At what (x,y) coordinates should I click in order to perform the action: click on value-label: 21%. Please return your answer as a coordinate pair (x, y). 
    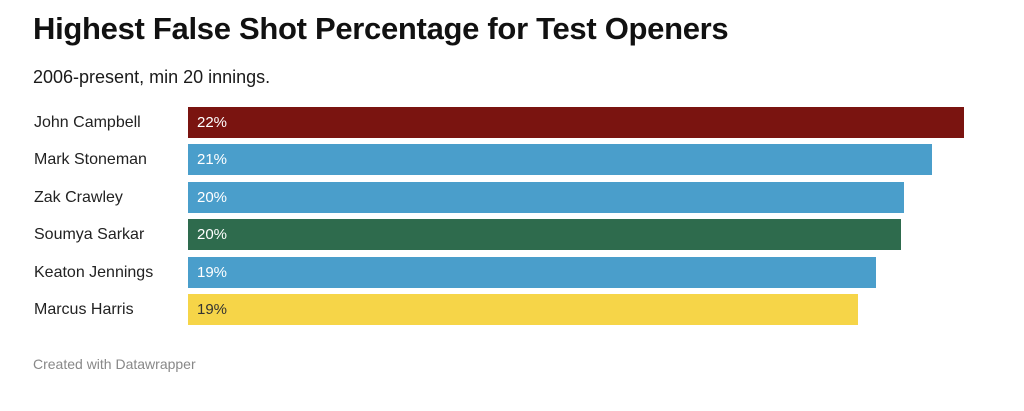
    Looking at the image, I should click on (212, 160).